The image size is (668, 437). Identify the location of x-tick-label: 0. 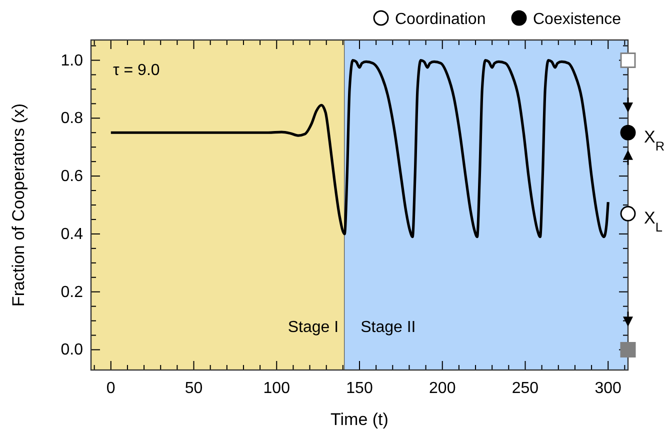
(111, 388).